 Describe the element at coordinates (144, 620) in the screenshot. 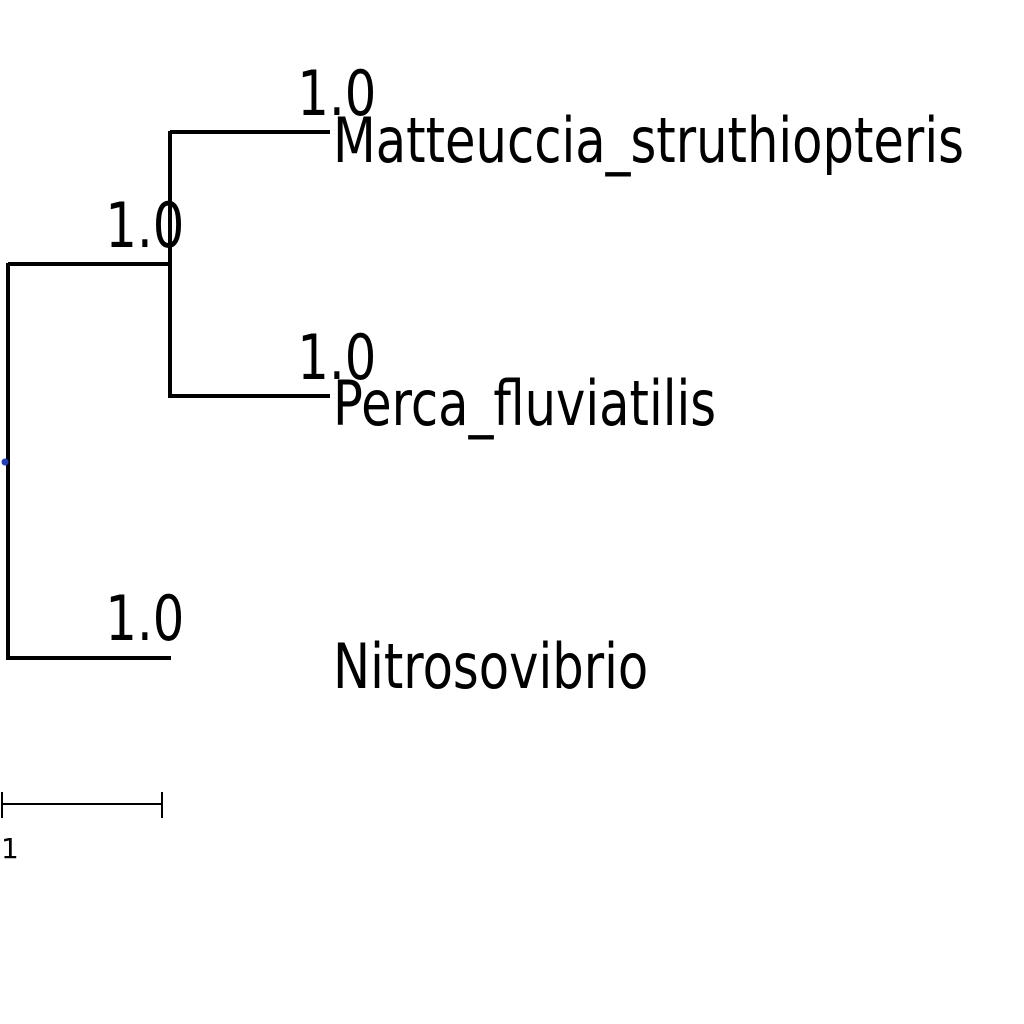

I see `support-value-nitrosovibrio: 1.0` at that location.